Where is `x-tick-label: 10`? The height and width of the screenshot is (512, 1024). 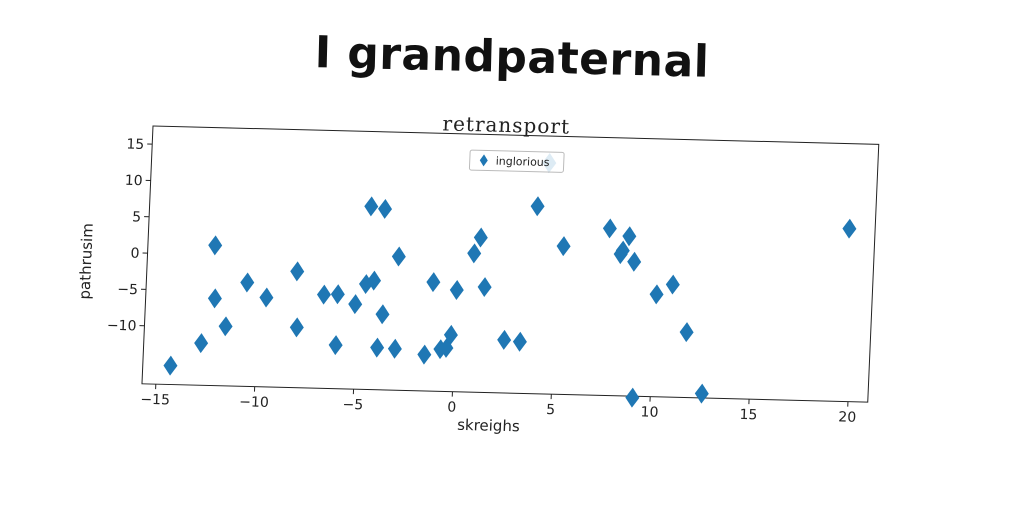 x-tick-label: 10 is located at coordinates (649, 412).